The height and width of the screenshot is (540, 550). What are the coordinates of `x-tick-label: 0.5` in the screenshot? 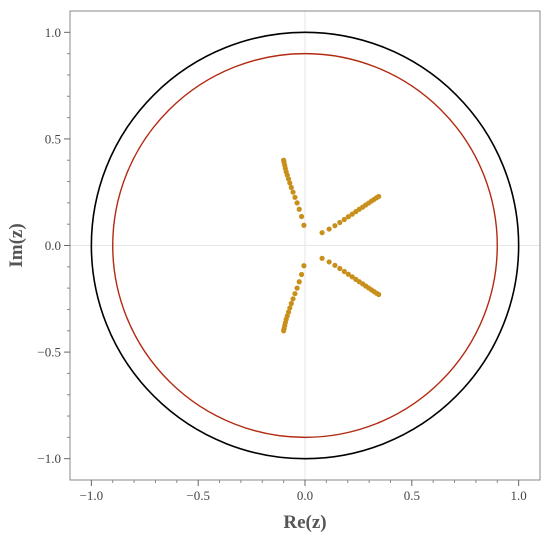 It's located at (412, 495).